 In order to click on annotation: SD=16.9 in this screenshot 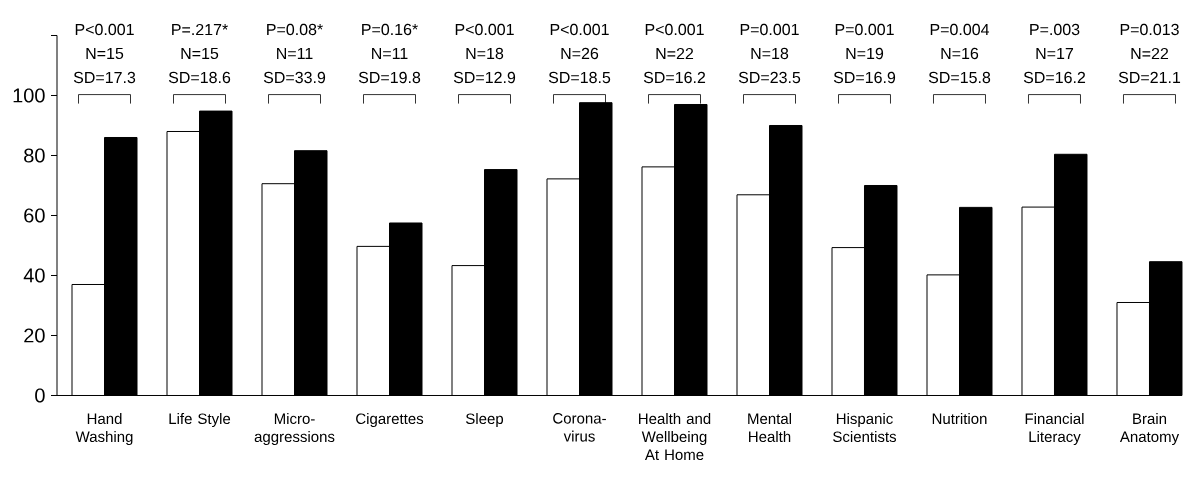, I will do `click(864, 77)`.